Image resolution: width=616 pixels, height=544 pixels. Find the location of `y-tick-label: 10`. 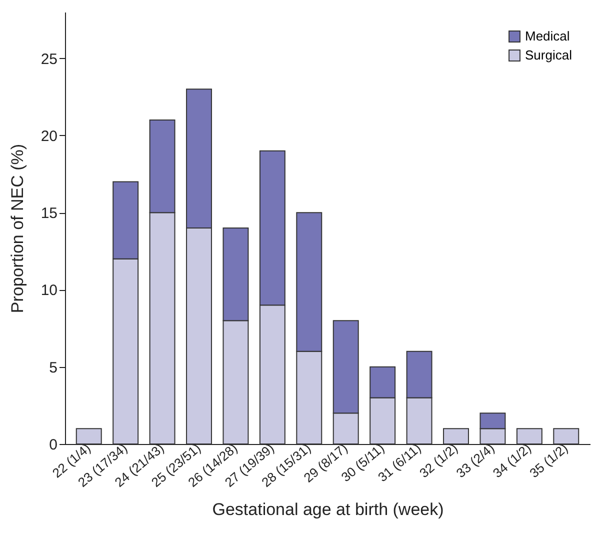

y-tick-label: 10 is located at coordinates (49, 291).